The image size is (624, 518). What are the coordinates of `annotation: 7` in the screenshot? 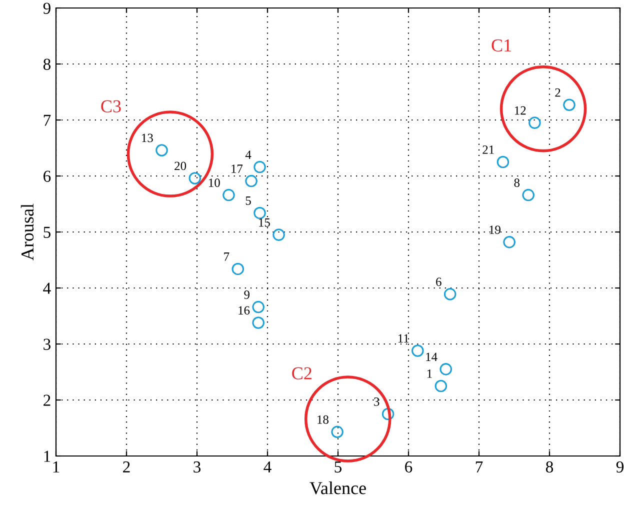 It's located at (227, 256).